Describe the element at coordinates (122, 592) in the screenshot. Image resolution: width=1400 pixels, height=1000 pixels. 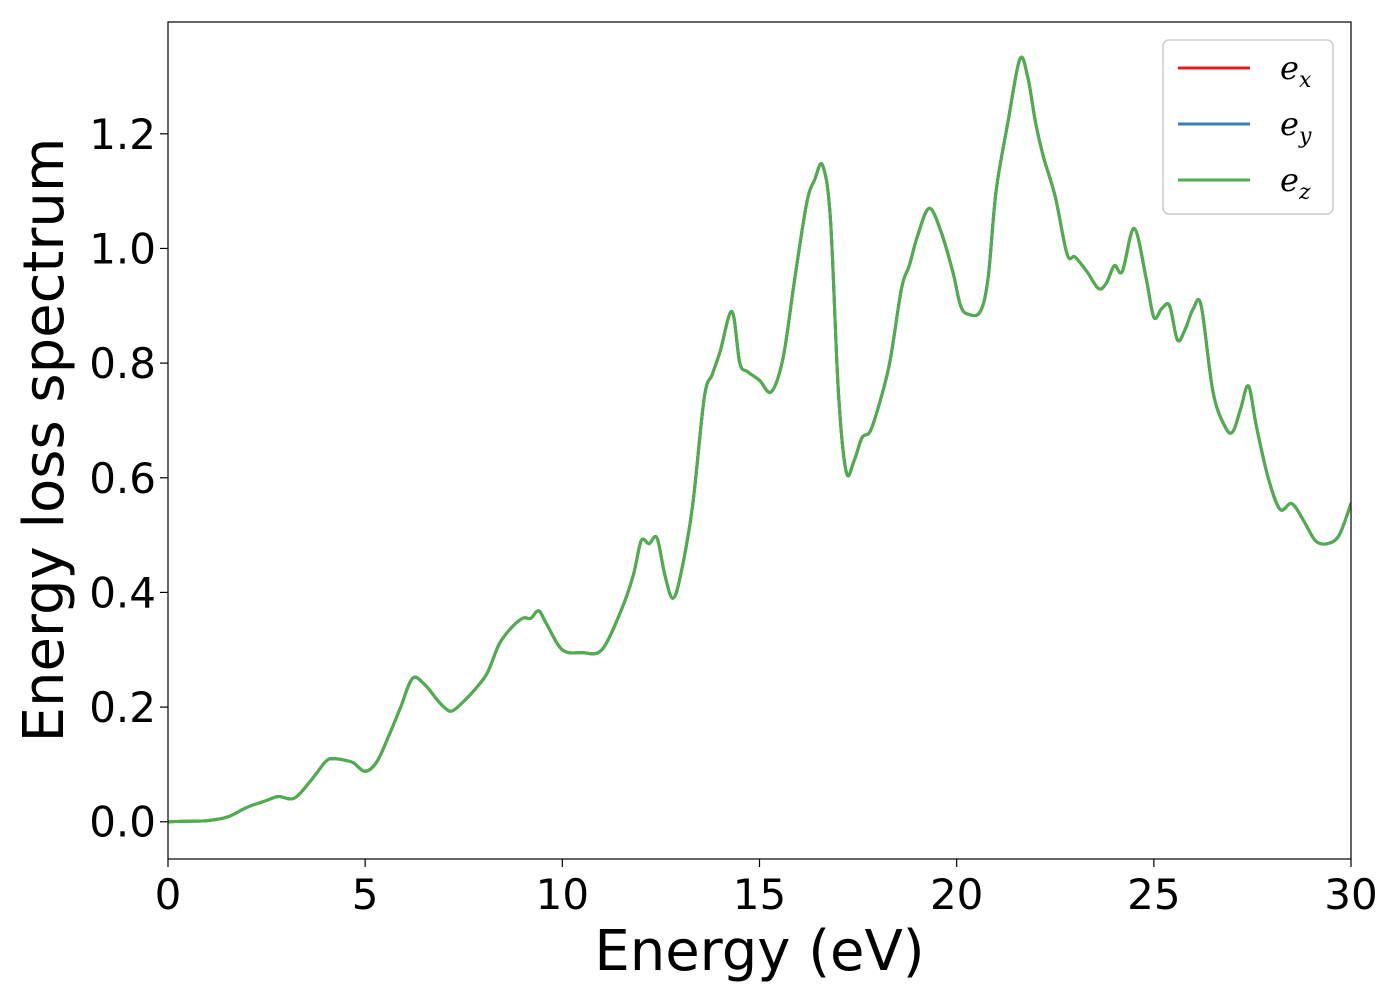
I see `y-tick-label: 0.4` at that location.